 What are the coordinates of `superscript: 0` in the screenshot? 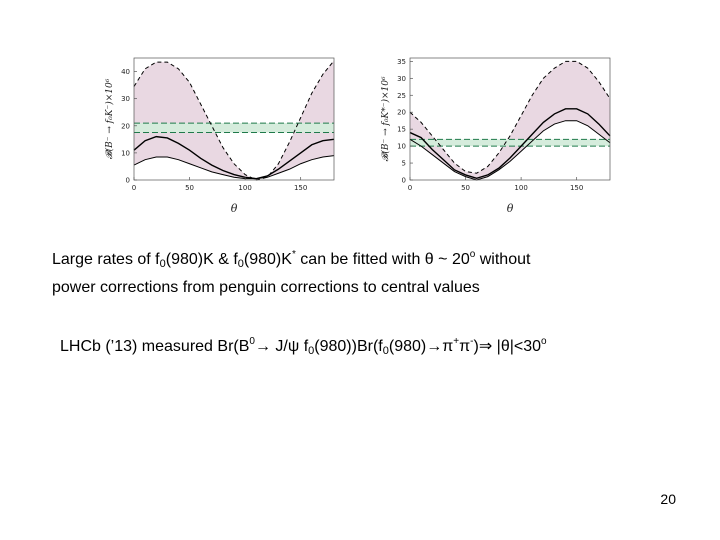 It's located at (252, 341).